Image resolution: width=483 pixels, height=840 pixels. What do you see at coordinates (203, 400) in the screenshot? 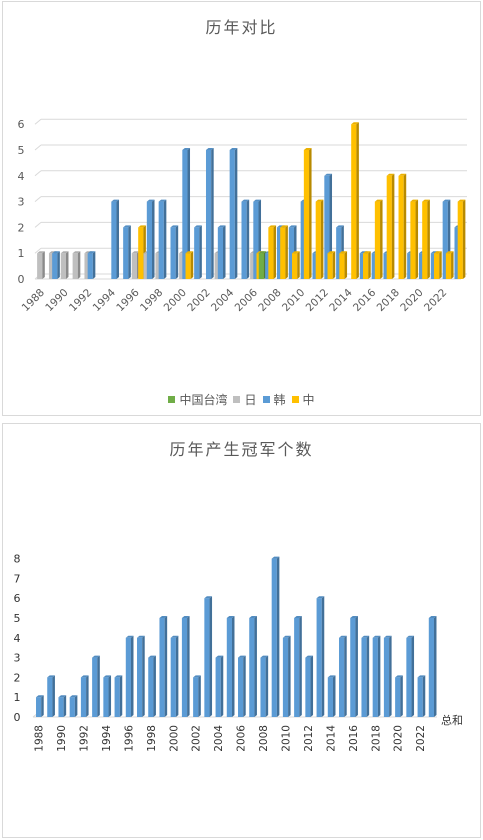
I see `legend-label: 中国台湾` at bounding box center [203, 400].